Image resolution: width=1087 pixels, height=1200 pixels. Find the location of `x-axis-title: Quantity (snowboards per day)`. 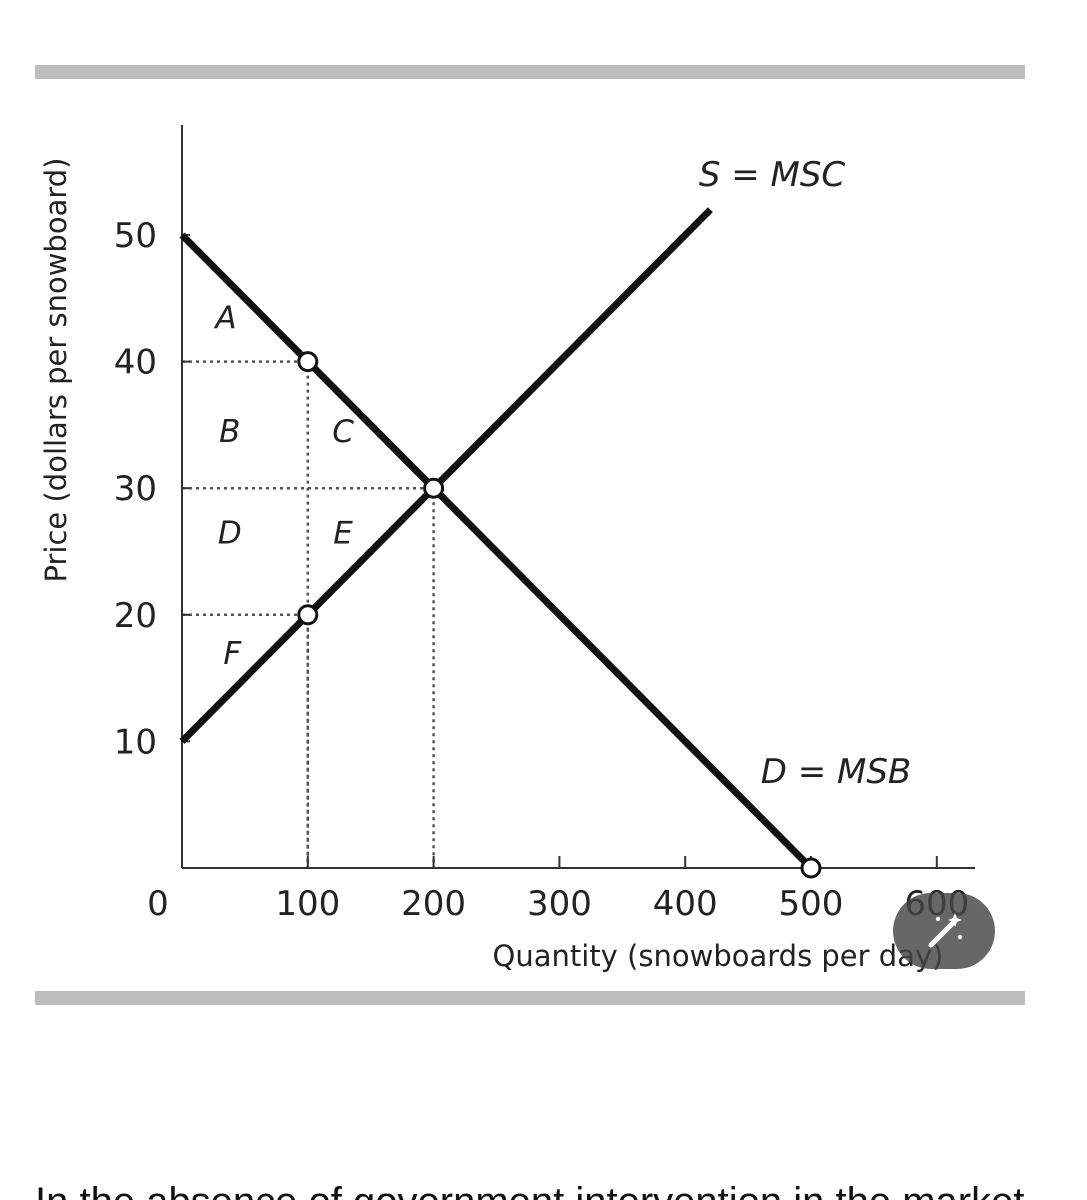

x-axis-title: Quantity (snowboards per day) is located at coordinates (718, 956).